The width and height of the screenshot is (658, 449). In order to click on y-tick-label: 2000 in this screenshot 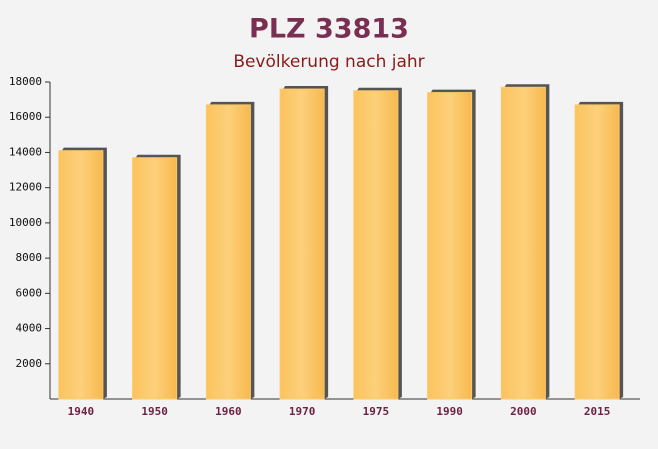, I will do `click(29, 363)`.